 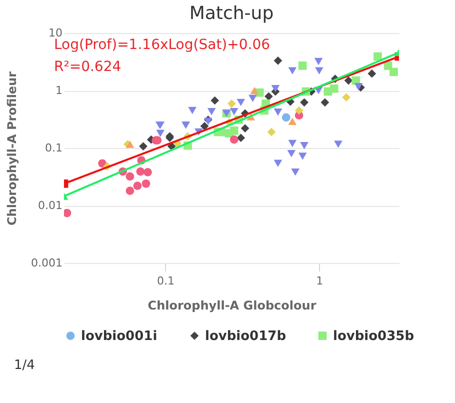 I want to click on chart-title: Match-up, so click(x=231, y=13).